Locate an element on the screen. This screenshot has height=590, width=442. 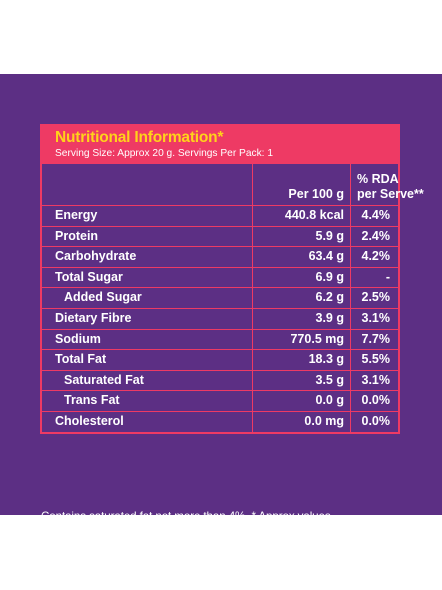
table-row: Carbohydrate 63.4 g 4.2% is located at coordinates (220, 257).